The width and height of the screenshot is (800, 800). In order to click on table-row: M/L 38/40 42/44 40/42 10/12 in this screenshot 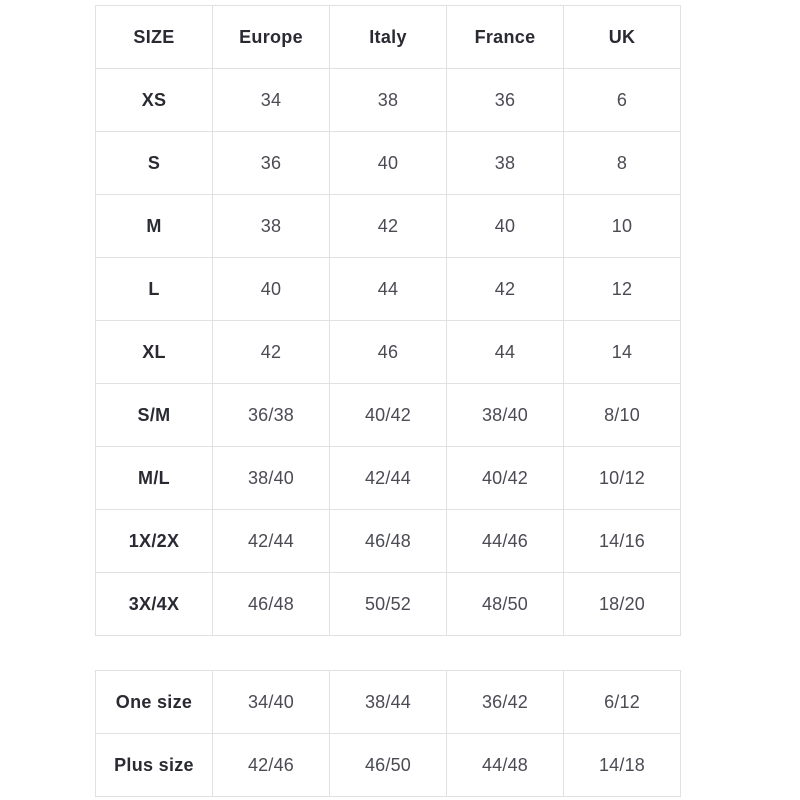, I will do `click(388, 478)`.